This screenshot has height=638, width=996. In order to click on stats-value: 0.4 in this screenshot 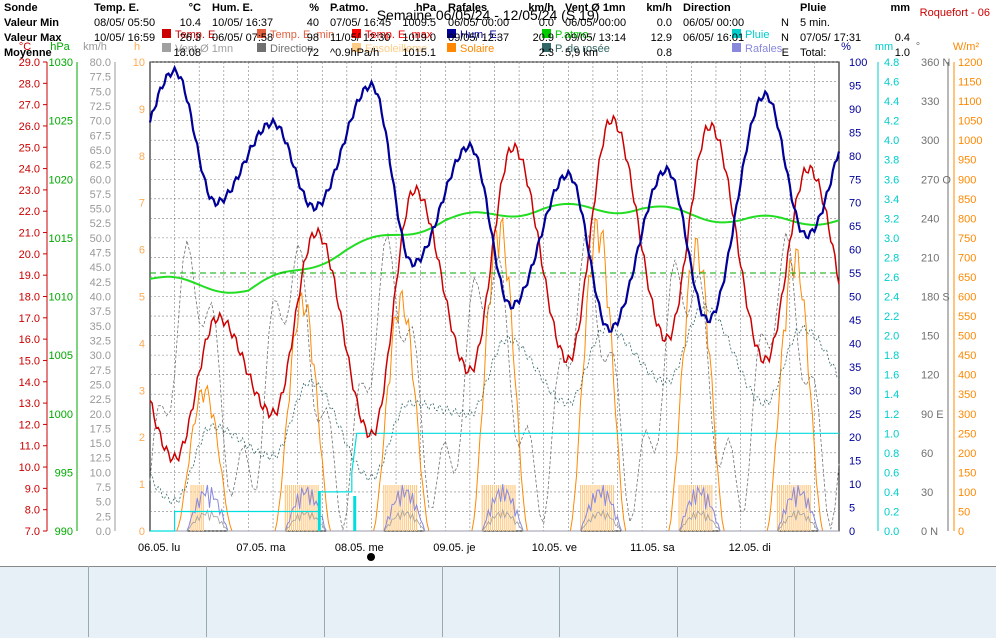, I will do `click(902, 38)`.